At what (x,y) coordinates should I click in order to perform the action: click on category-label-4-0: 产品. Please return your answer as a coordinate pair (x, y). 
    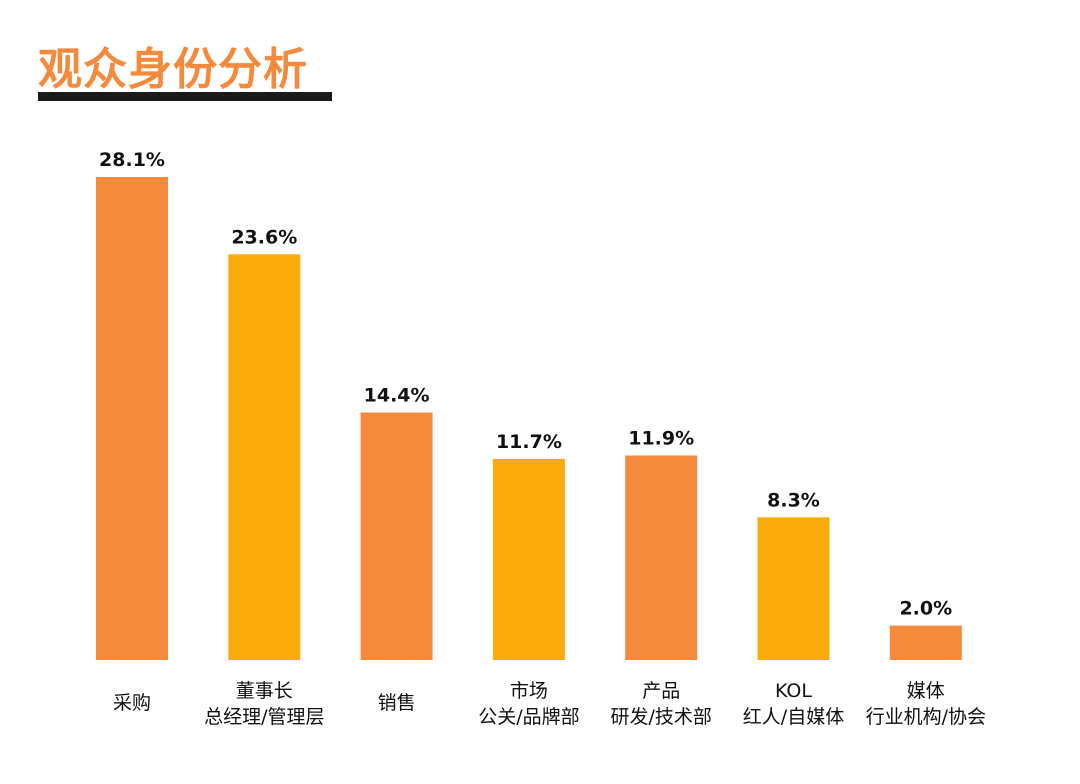
    Looking at the image, I should click on (661, 691).